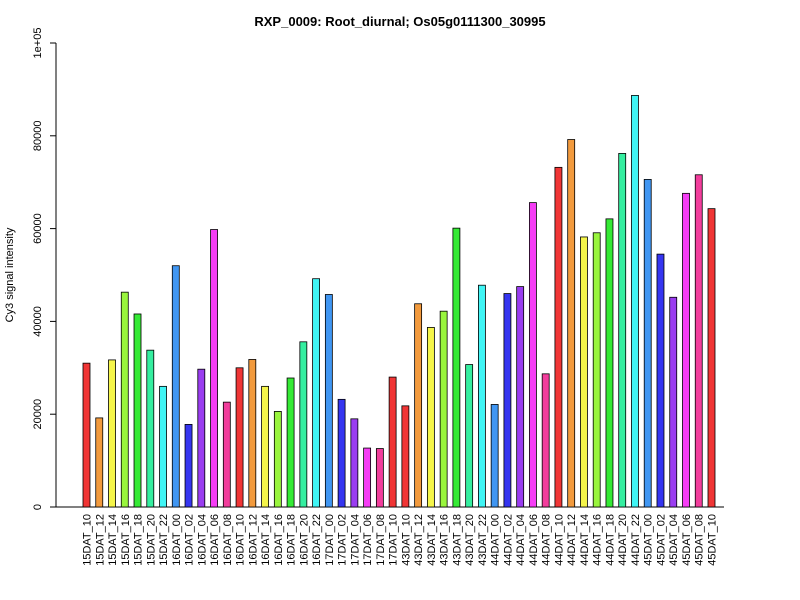 The width and height of the screenshot is (800, 600). Describe the element at coordinates (406, 540) in the screenshot. I see `x-tick-label: 43DAT_10` at that location.